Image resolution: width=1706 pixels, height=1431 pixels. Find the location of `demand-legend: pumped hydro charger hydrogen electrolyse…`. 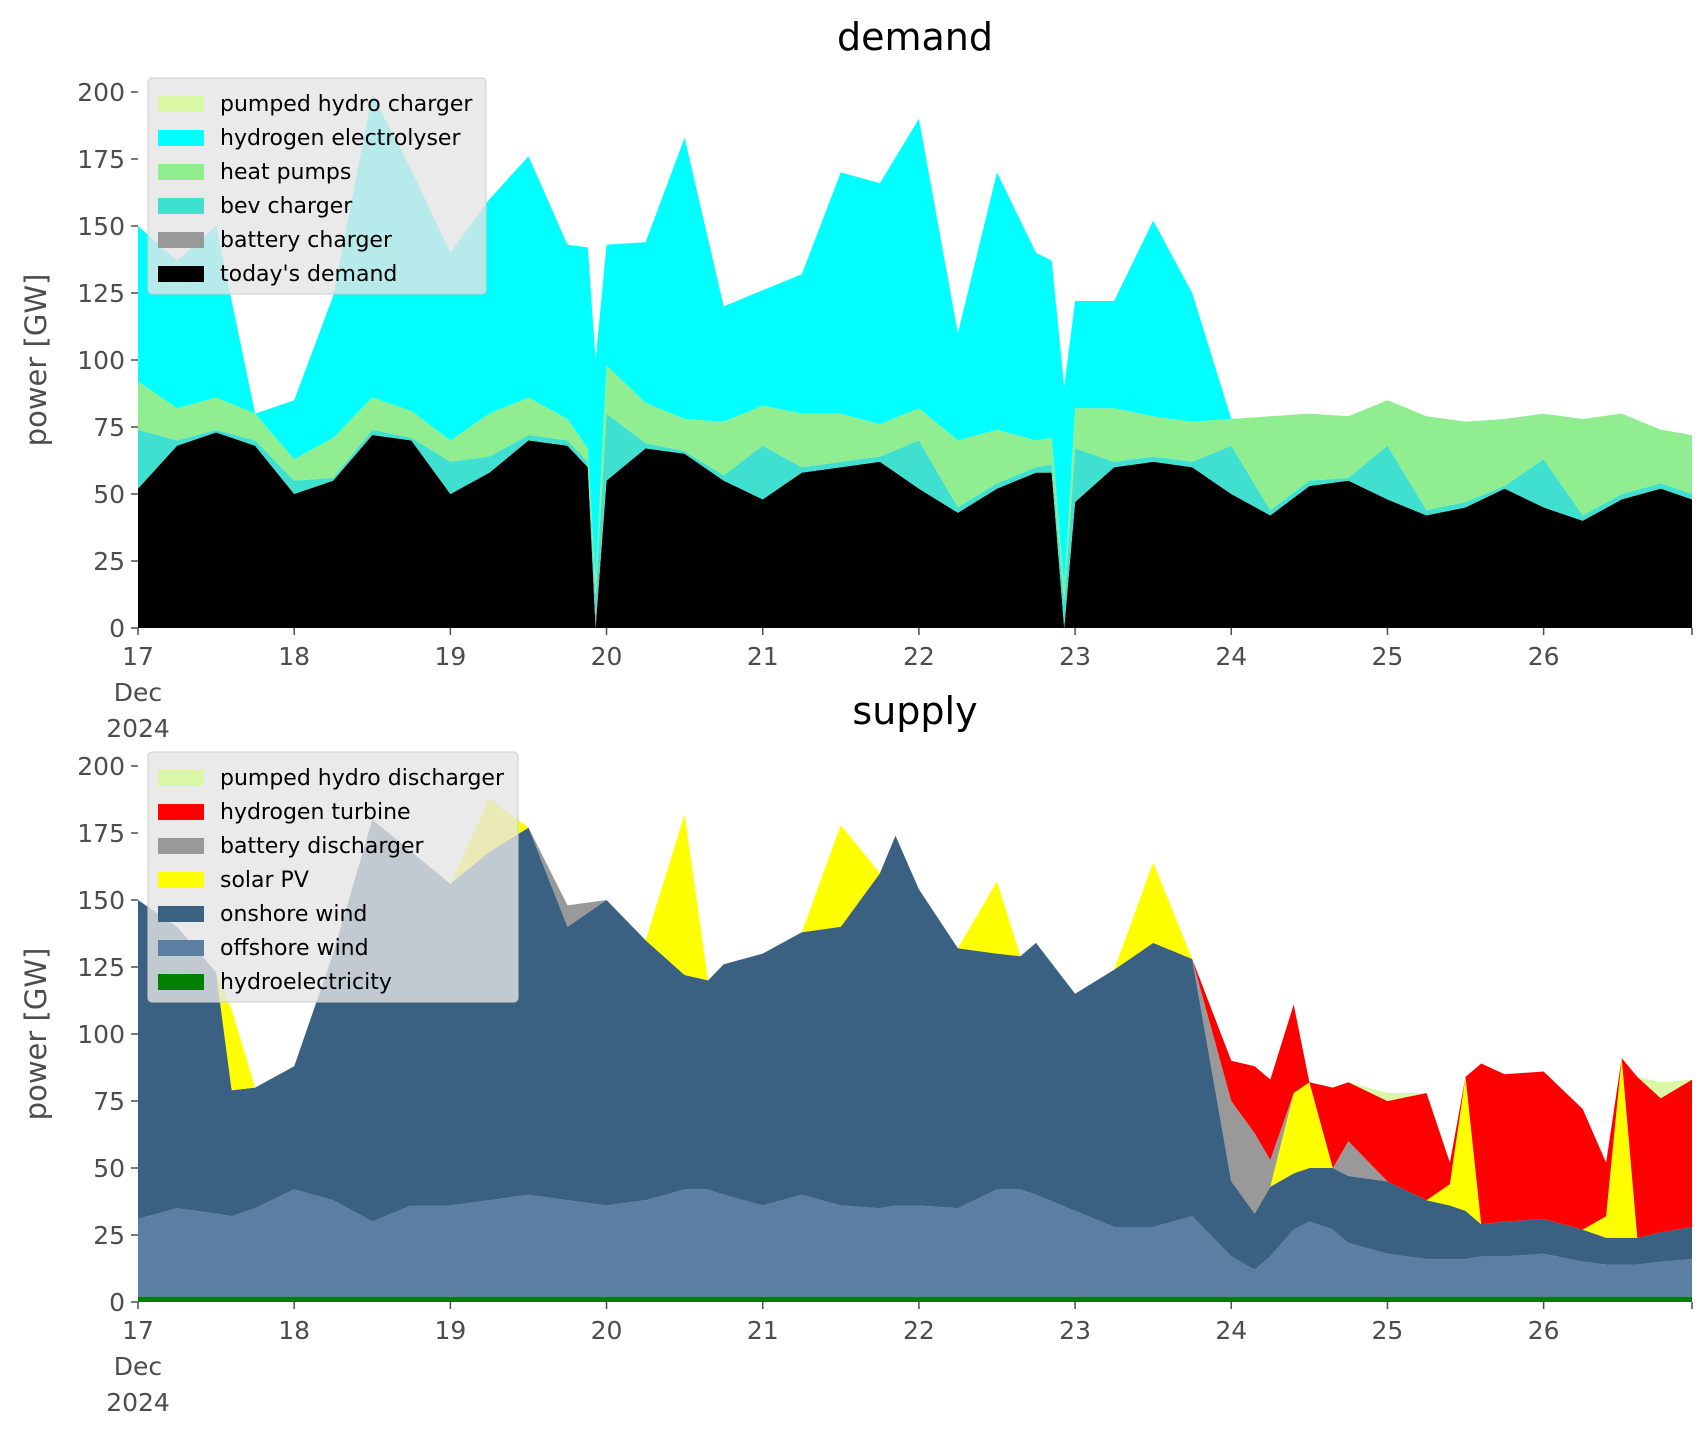

demand-legend: pumped hydro charger hydrogen electrolyse… is located at coordinates (317, 186).